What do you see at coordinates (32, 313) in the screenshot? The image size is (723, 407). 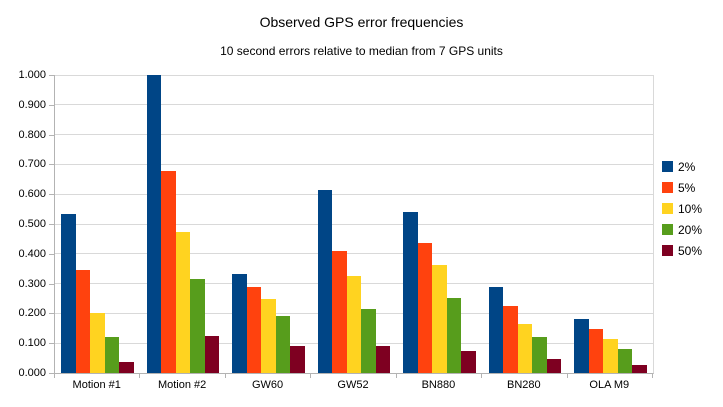 I see `y-tick-label: 0.200` at bounding box center [32, 313].